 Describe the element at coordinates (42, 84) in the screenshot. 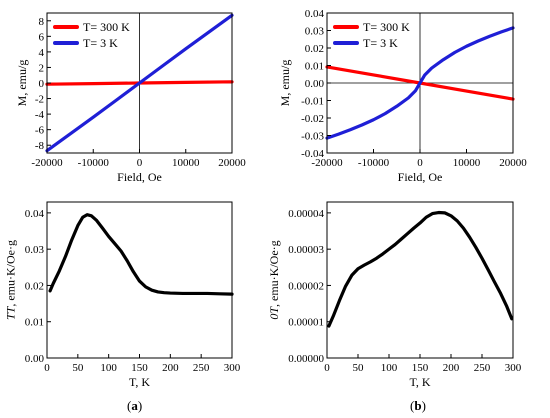

I see `y-tick-label: 0` at that location.